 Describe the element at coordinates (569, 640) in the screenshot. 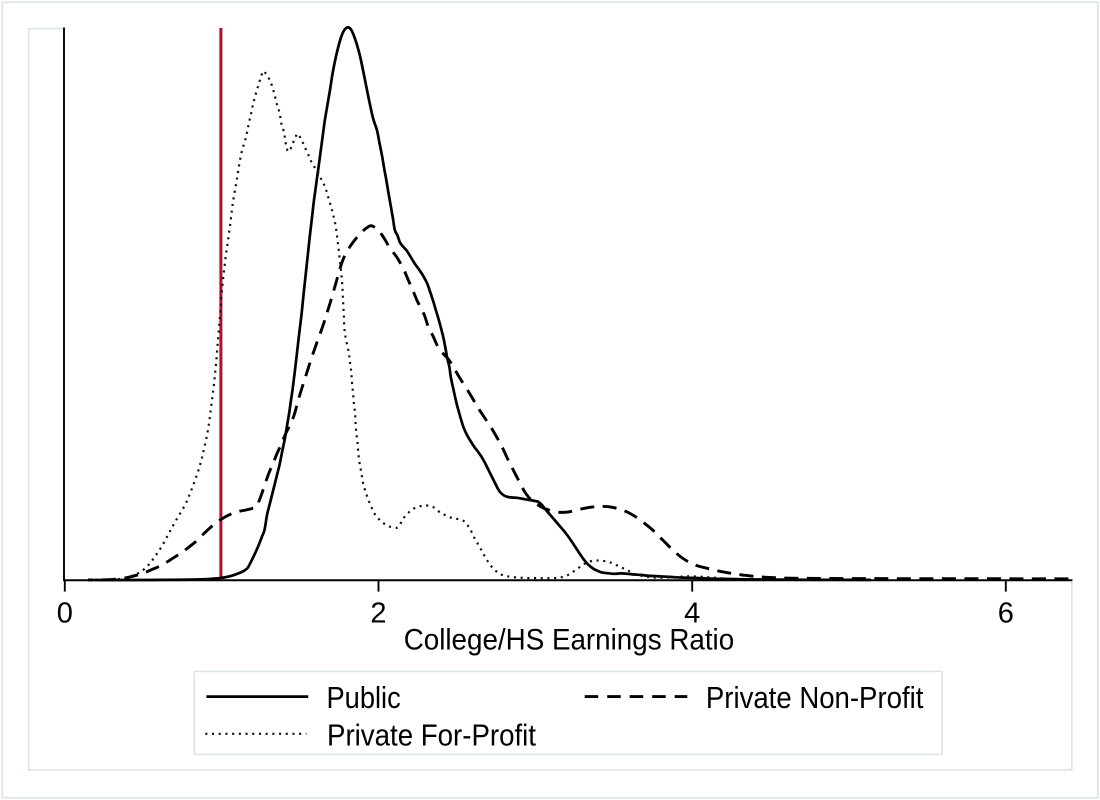

I see `svg-text: College/HS Earnings Ratio` at that location.